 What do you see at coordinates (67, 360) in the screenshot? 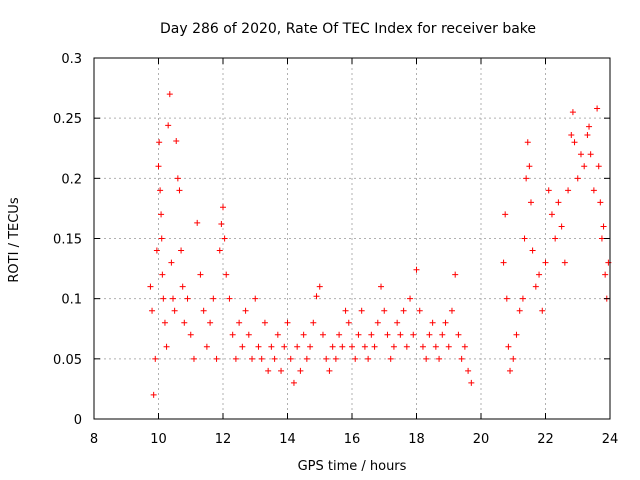
I see `y-tick-label: 0.05` at bounding box center [67, 360].